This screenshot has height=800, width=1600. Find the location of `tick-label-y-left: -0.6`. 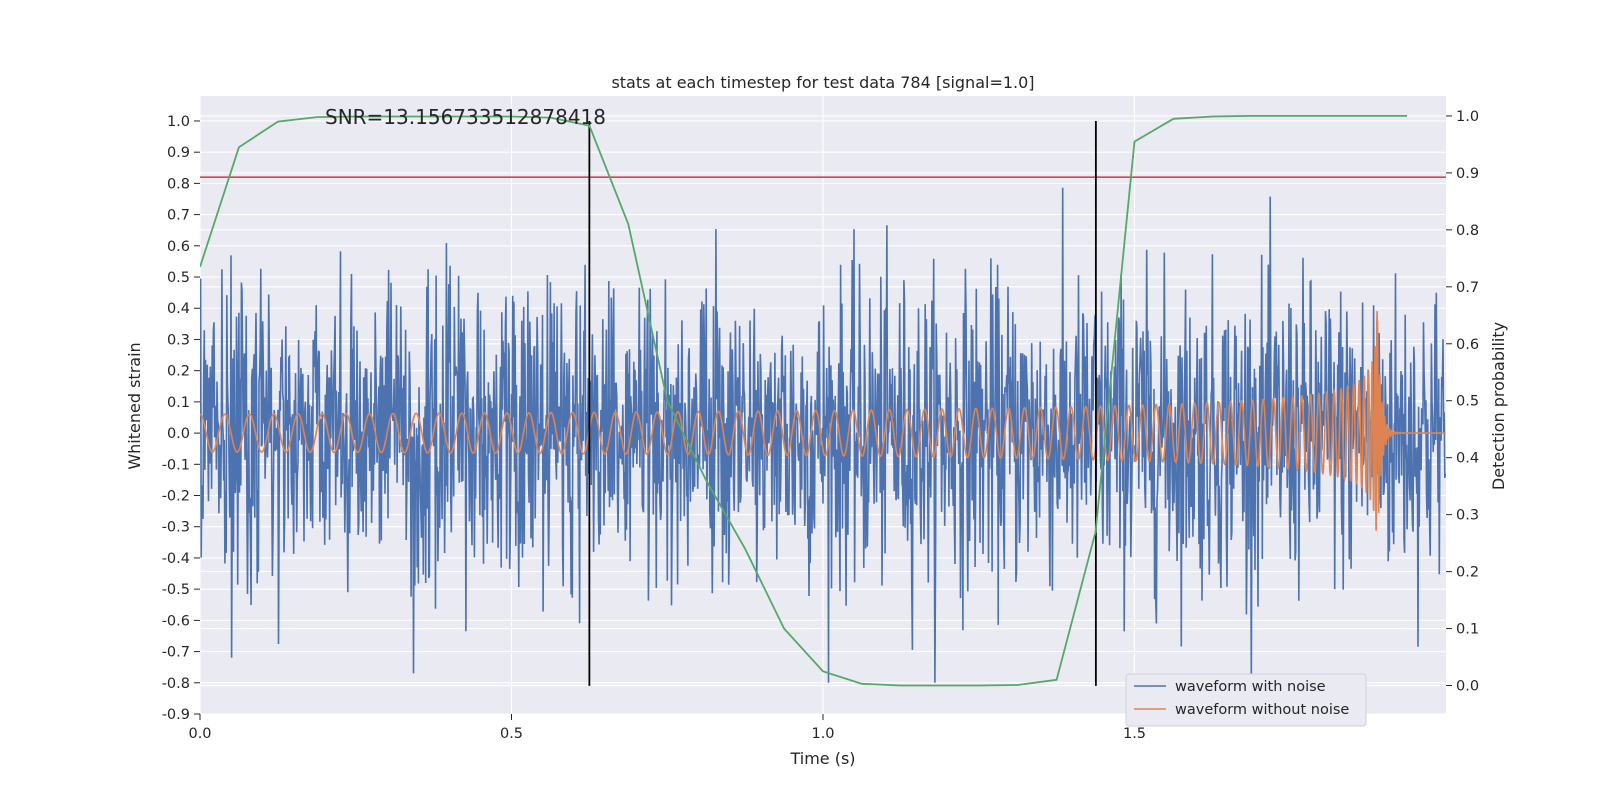

tick-label-y-left: -0.6 is located at coordinates (176, 621).